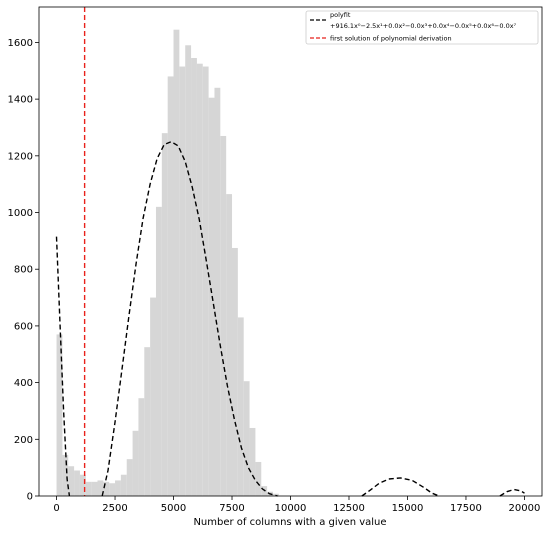 The width and height of the screenshot is (548, 534). I want to click on y-tick-label-0: 0, so click(30, 497).